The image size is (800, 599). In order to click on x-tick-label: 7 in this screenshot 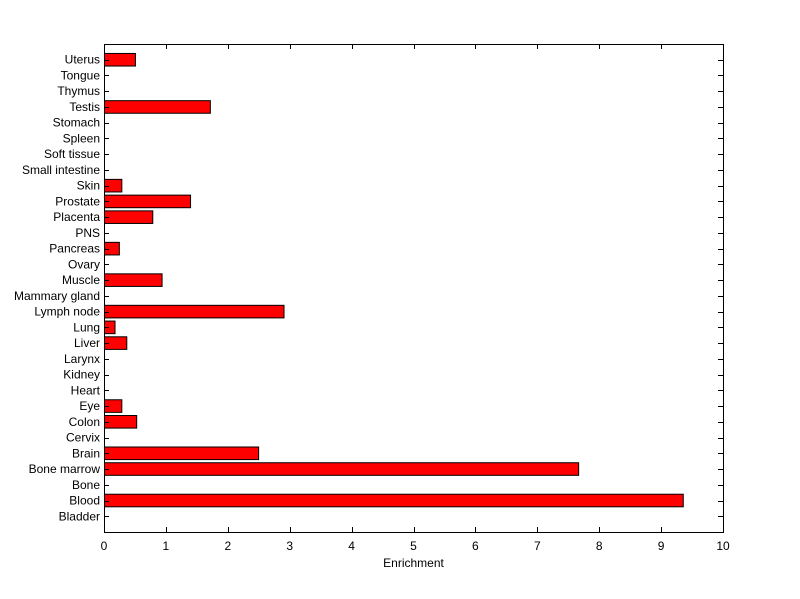, I will do `click(537, 546)`.